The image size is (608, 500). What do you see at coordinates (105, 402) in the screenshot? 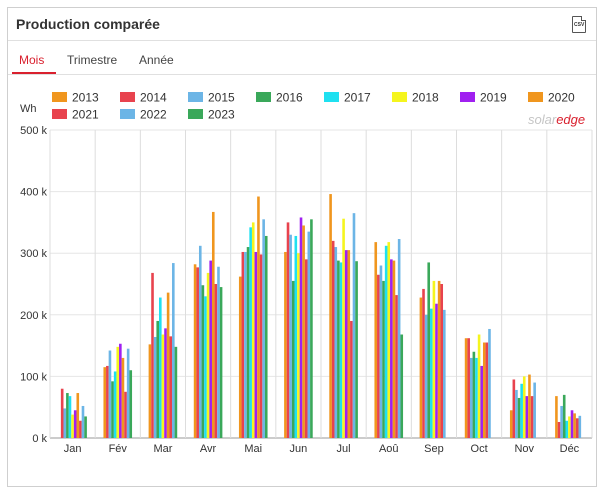
I see `bar-2013-Fév` at bounding box center [105, 402].